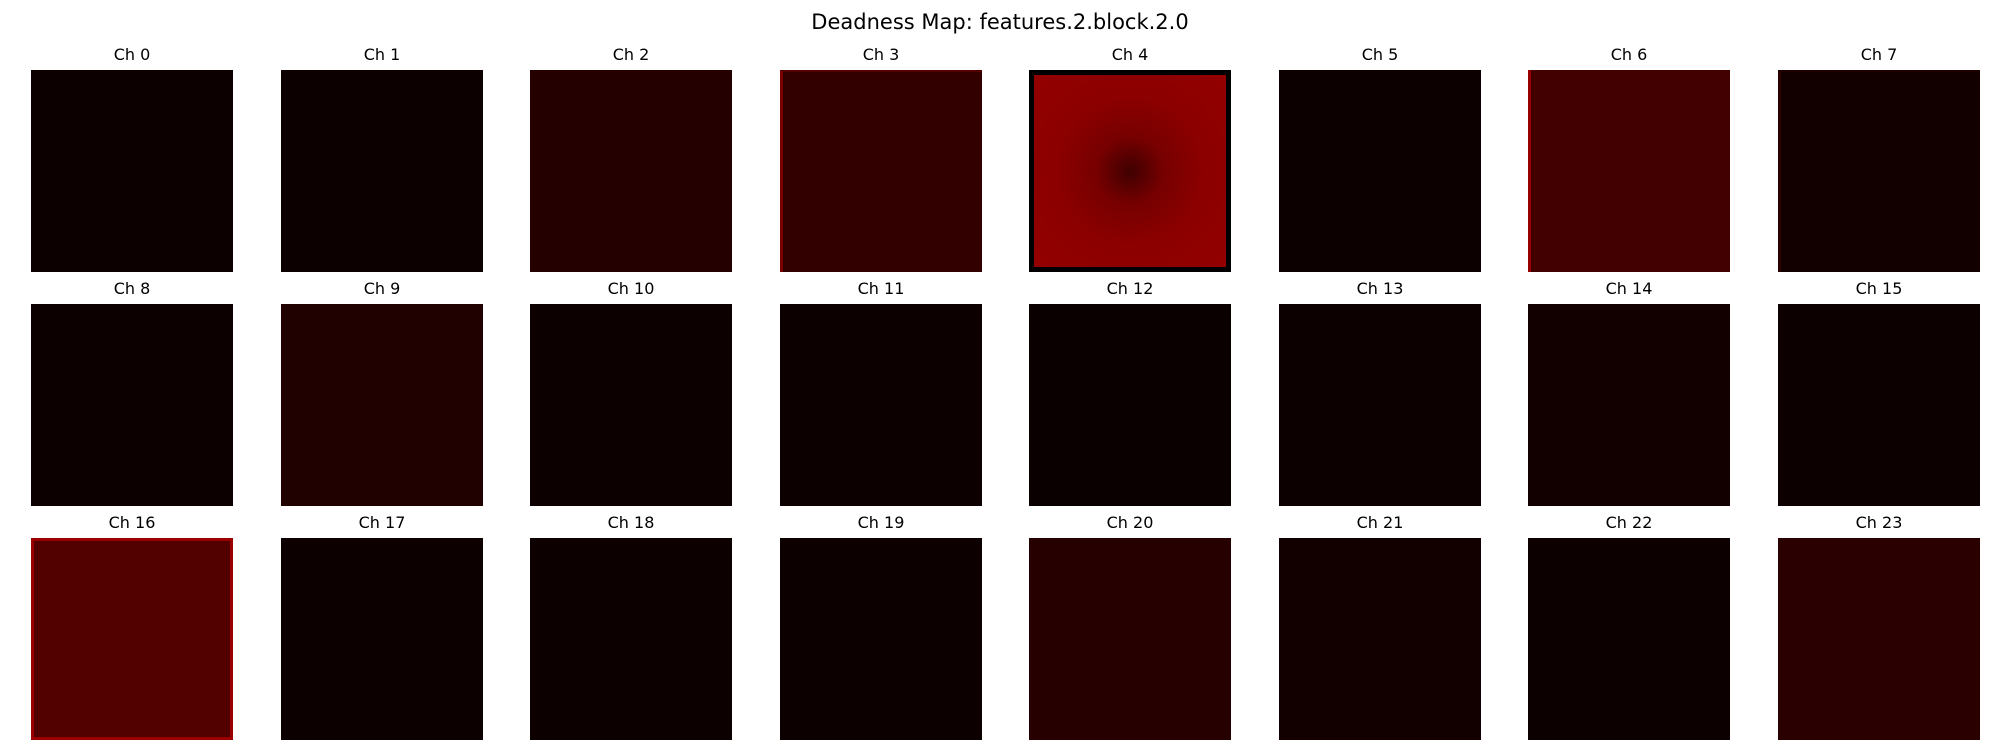 The image size is (2000, 750). Describe the element at coordinates (1879, 54) in the screenshot. I see `channel-title: Ch 7` at that location.